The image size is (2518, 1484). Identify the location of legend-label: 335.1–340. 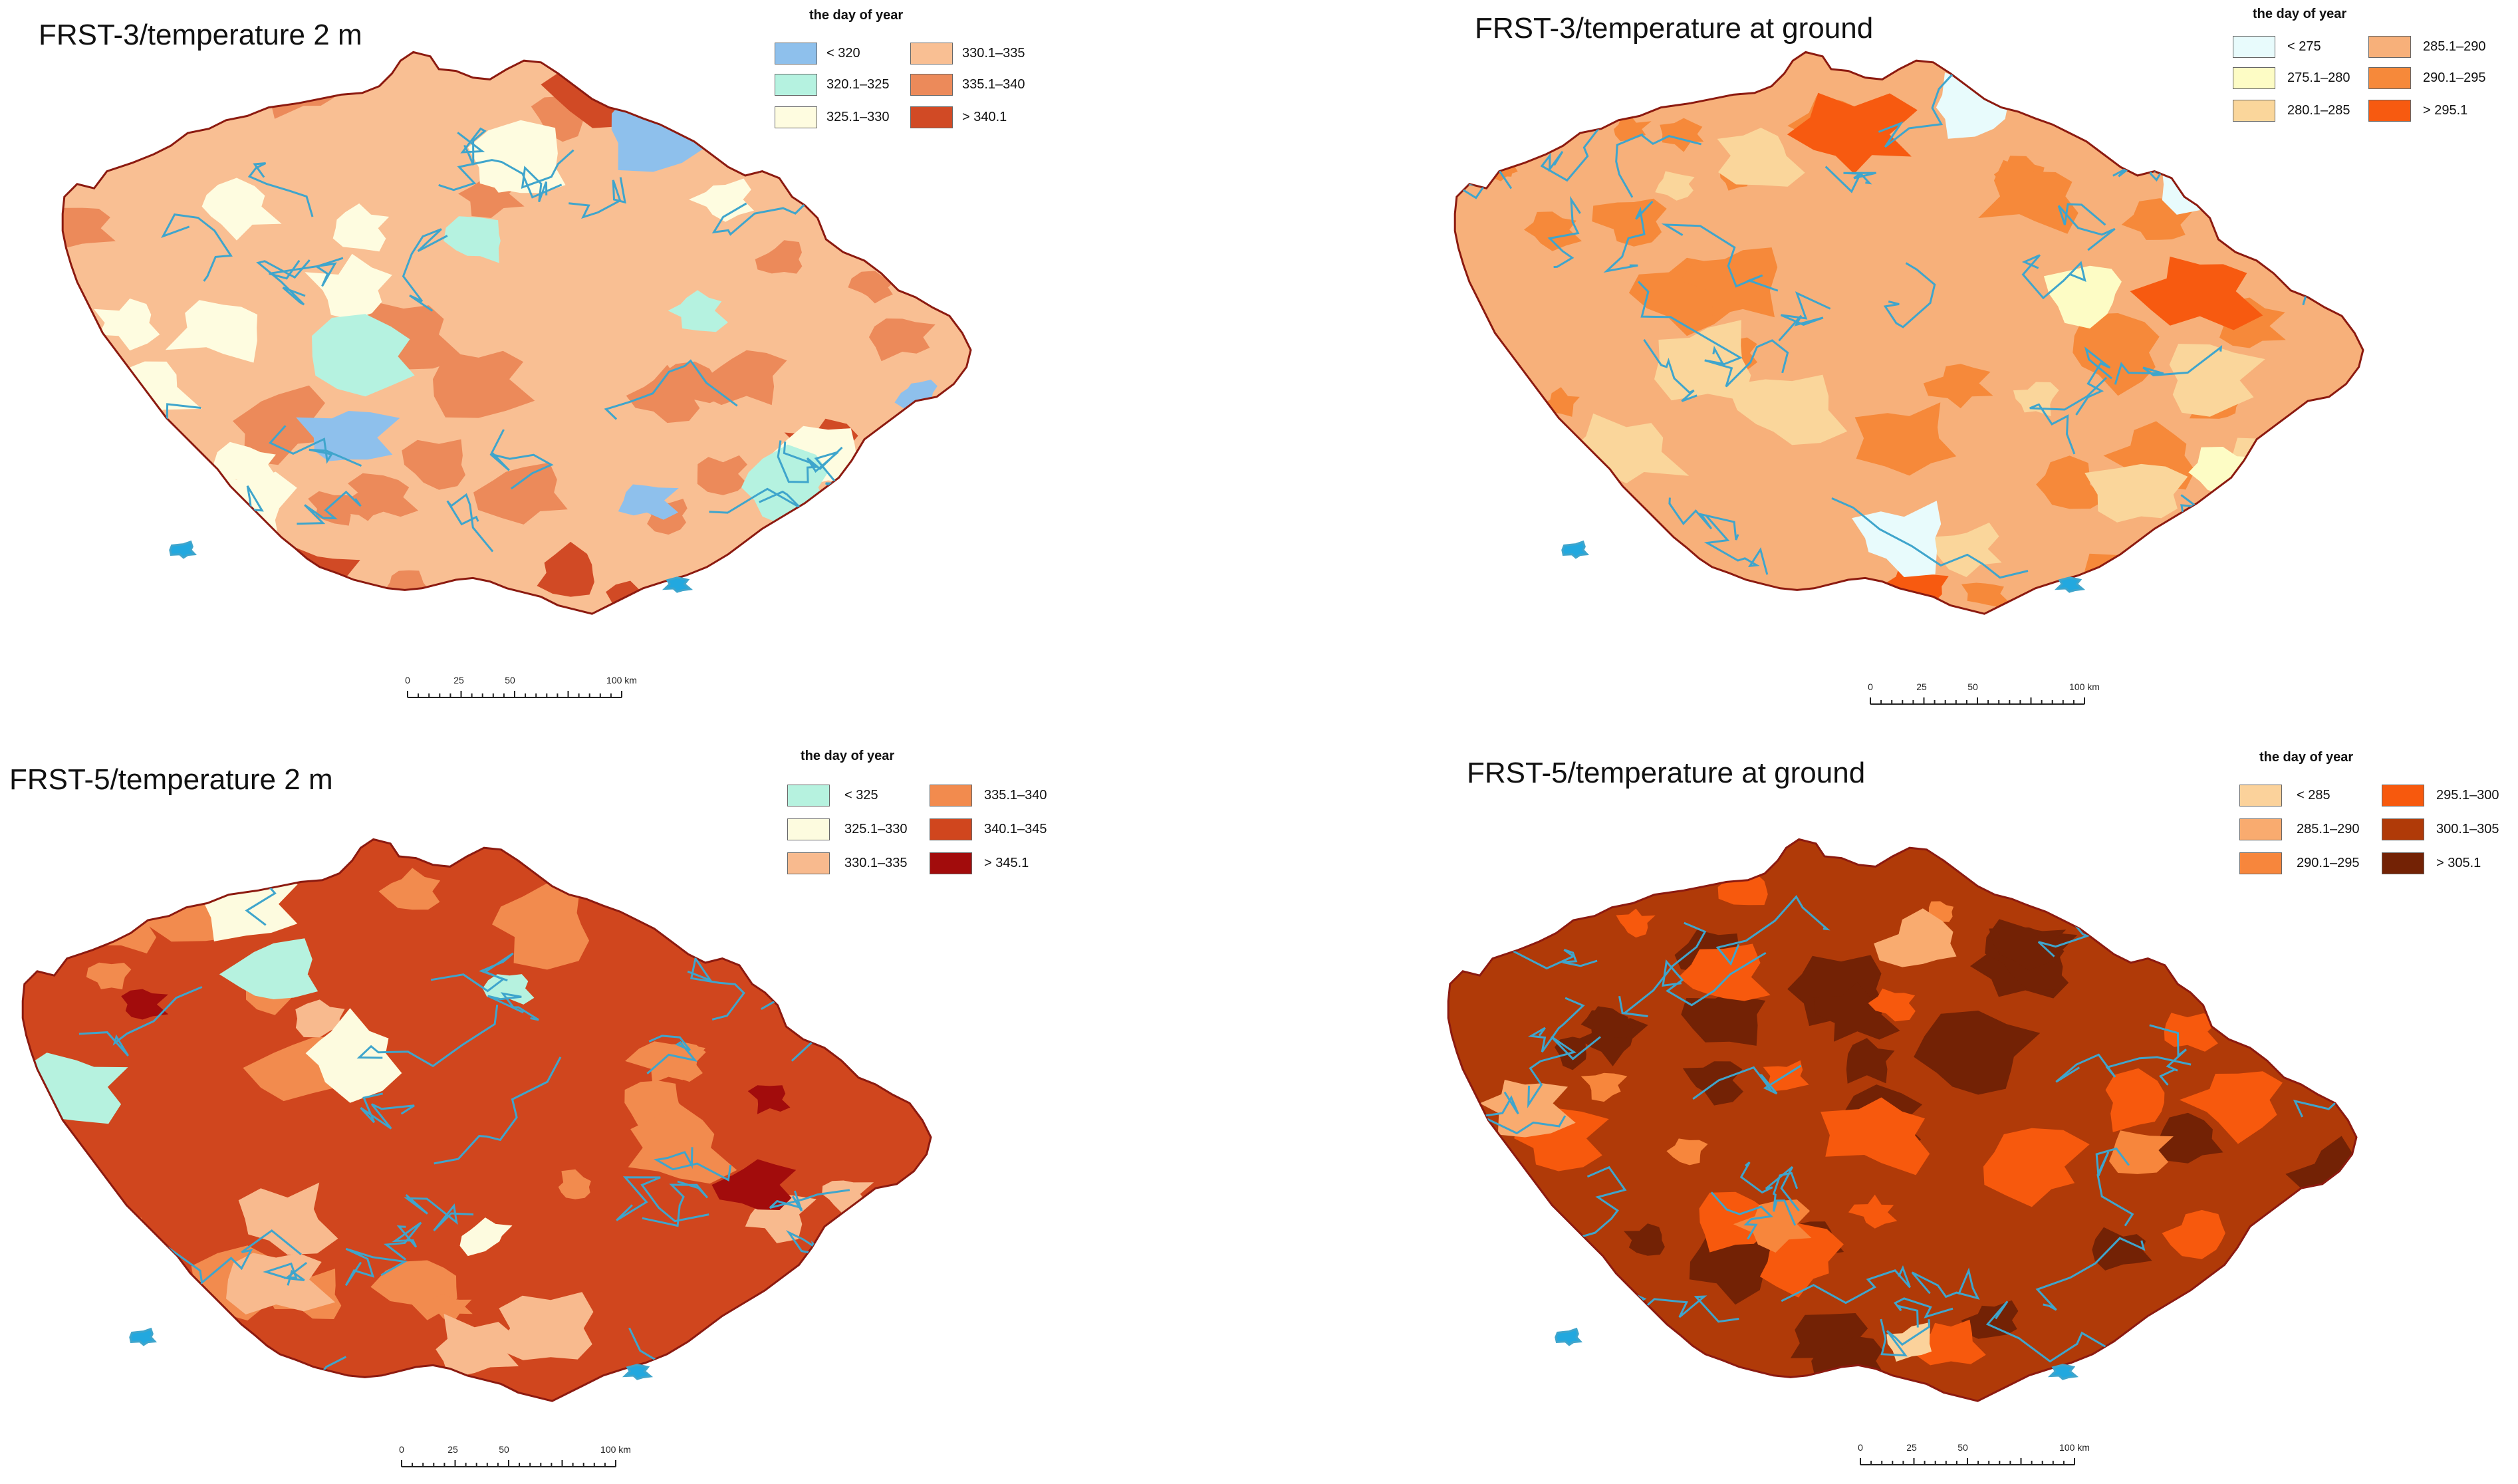
(993, 84).